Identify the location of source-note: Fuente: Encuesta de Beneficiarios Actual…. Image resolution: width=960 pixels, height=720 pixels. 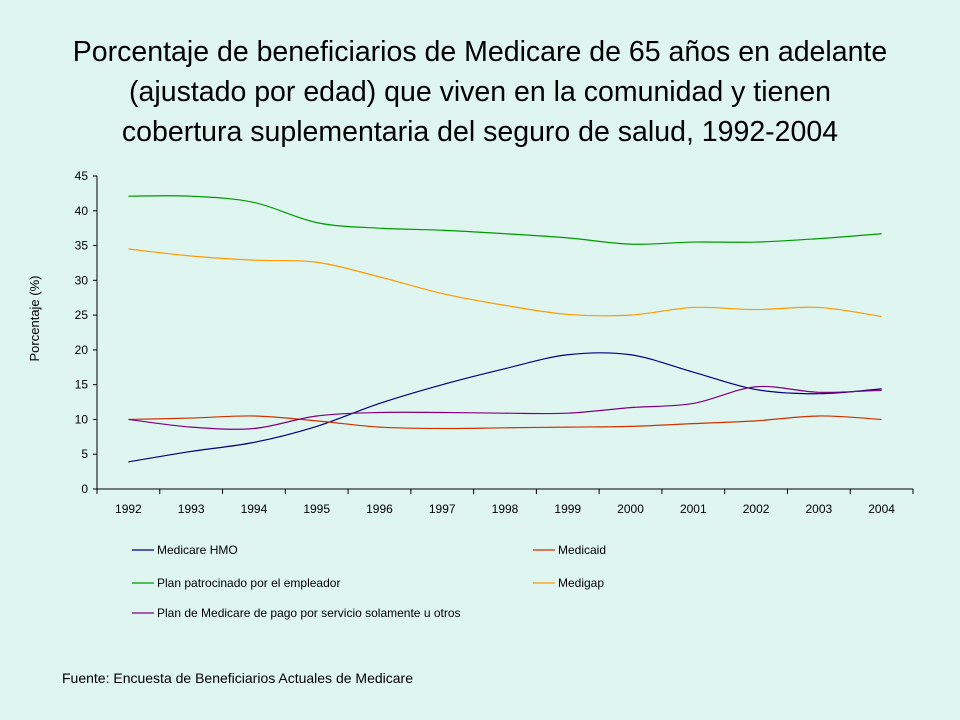
(237, 678).